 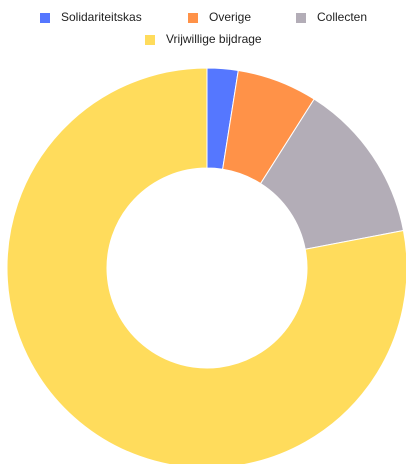 I want to click on legend-label: Solidariteitskas, so click(x=101, y=17).